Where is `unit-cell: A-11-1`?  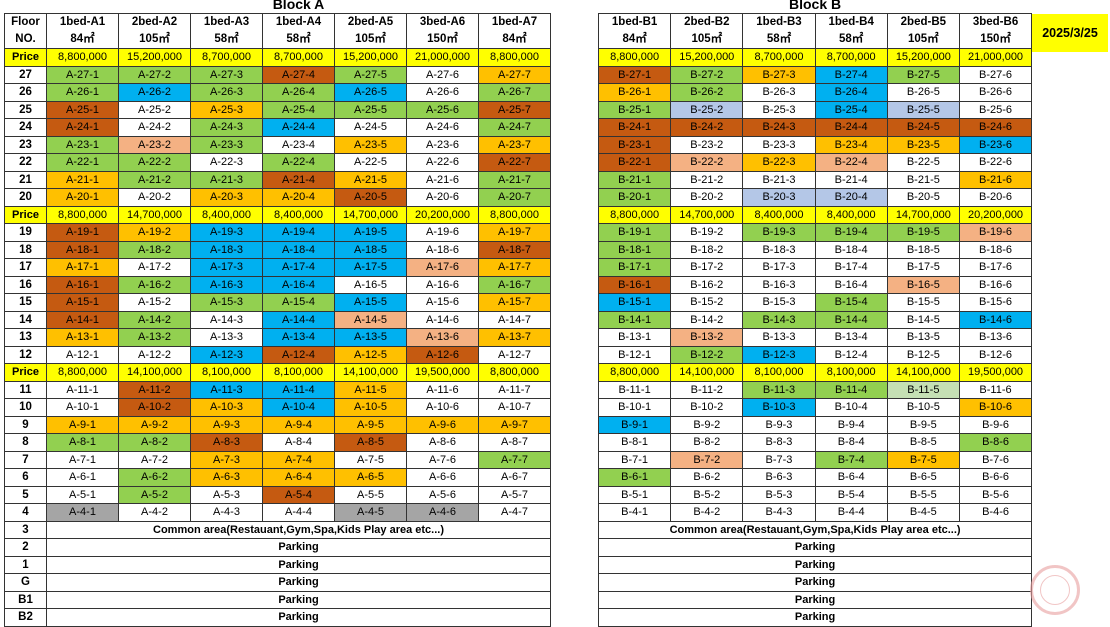 unit-cell: A-11-1 is located at coordinates (82, 389).